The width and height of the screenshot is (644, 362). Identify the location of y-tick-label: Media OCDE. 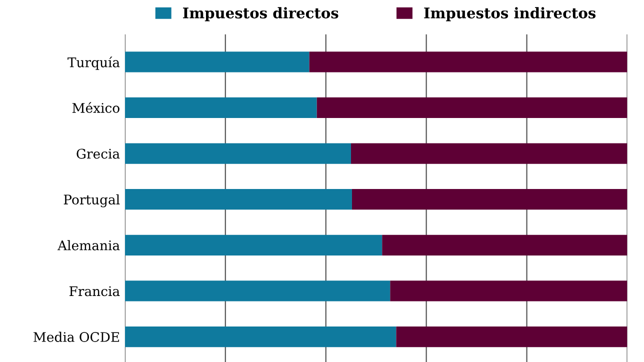
(77, 337).